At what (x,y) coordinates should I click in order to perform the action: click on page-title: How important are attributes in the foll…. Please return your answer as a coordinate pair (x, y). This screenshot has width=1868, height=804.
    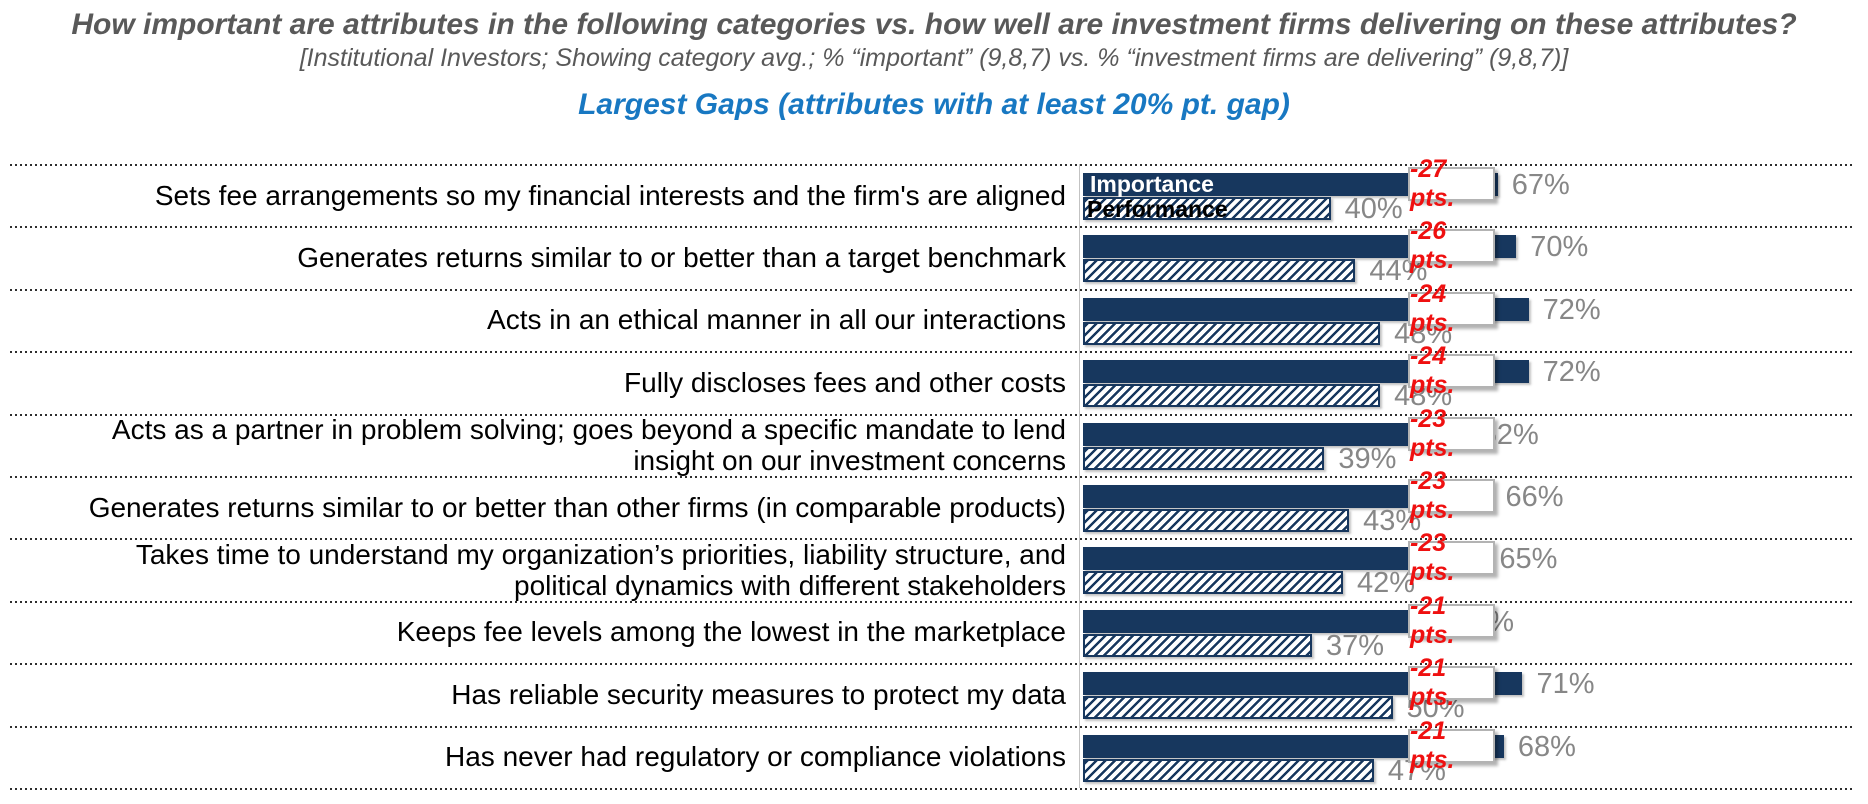
    Looking at the image, I should click on (934, 24).